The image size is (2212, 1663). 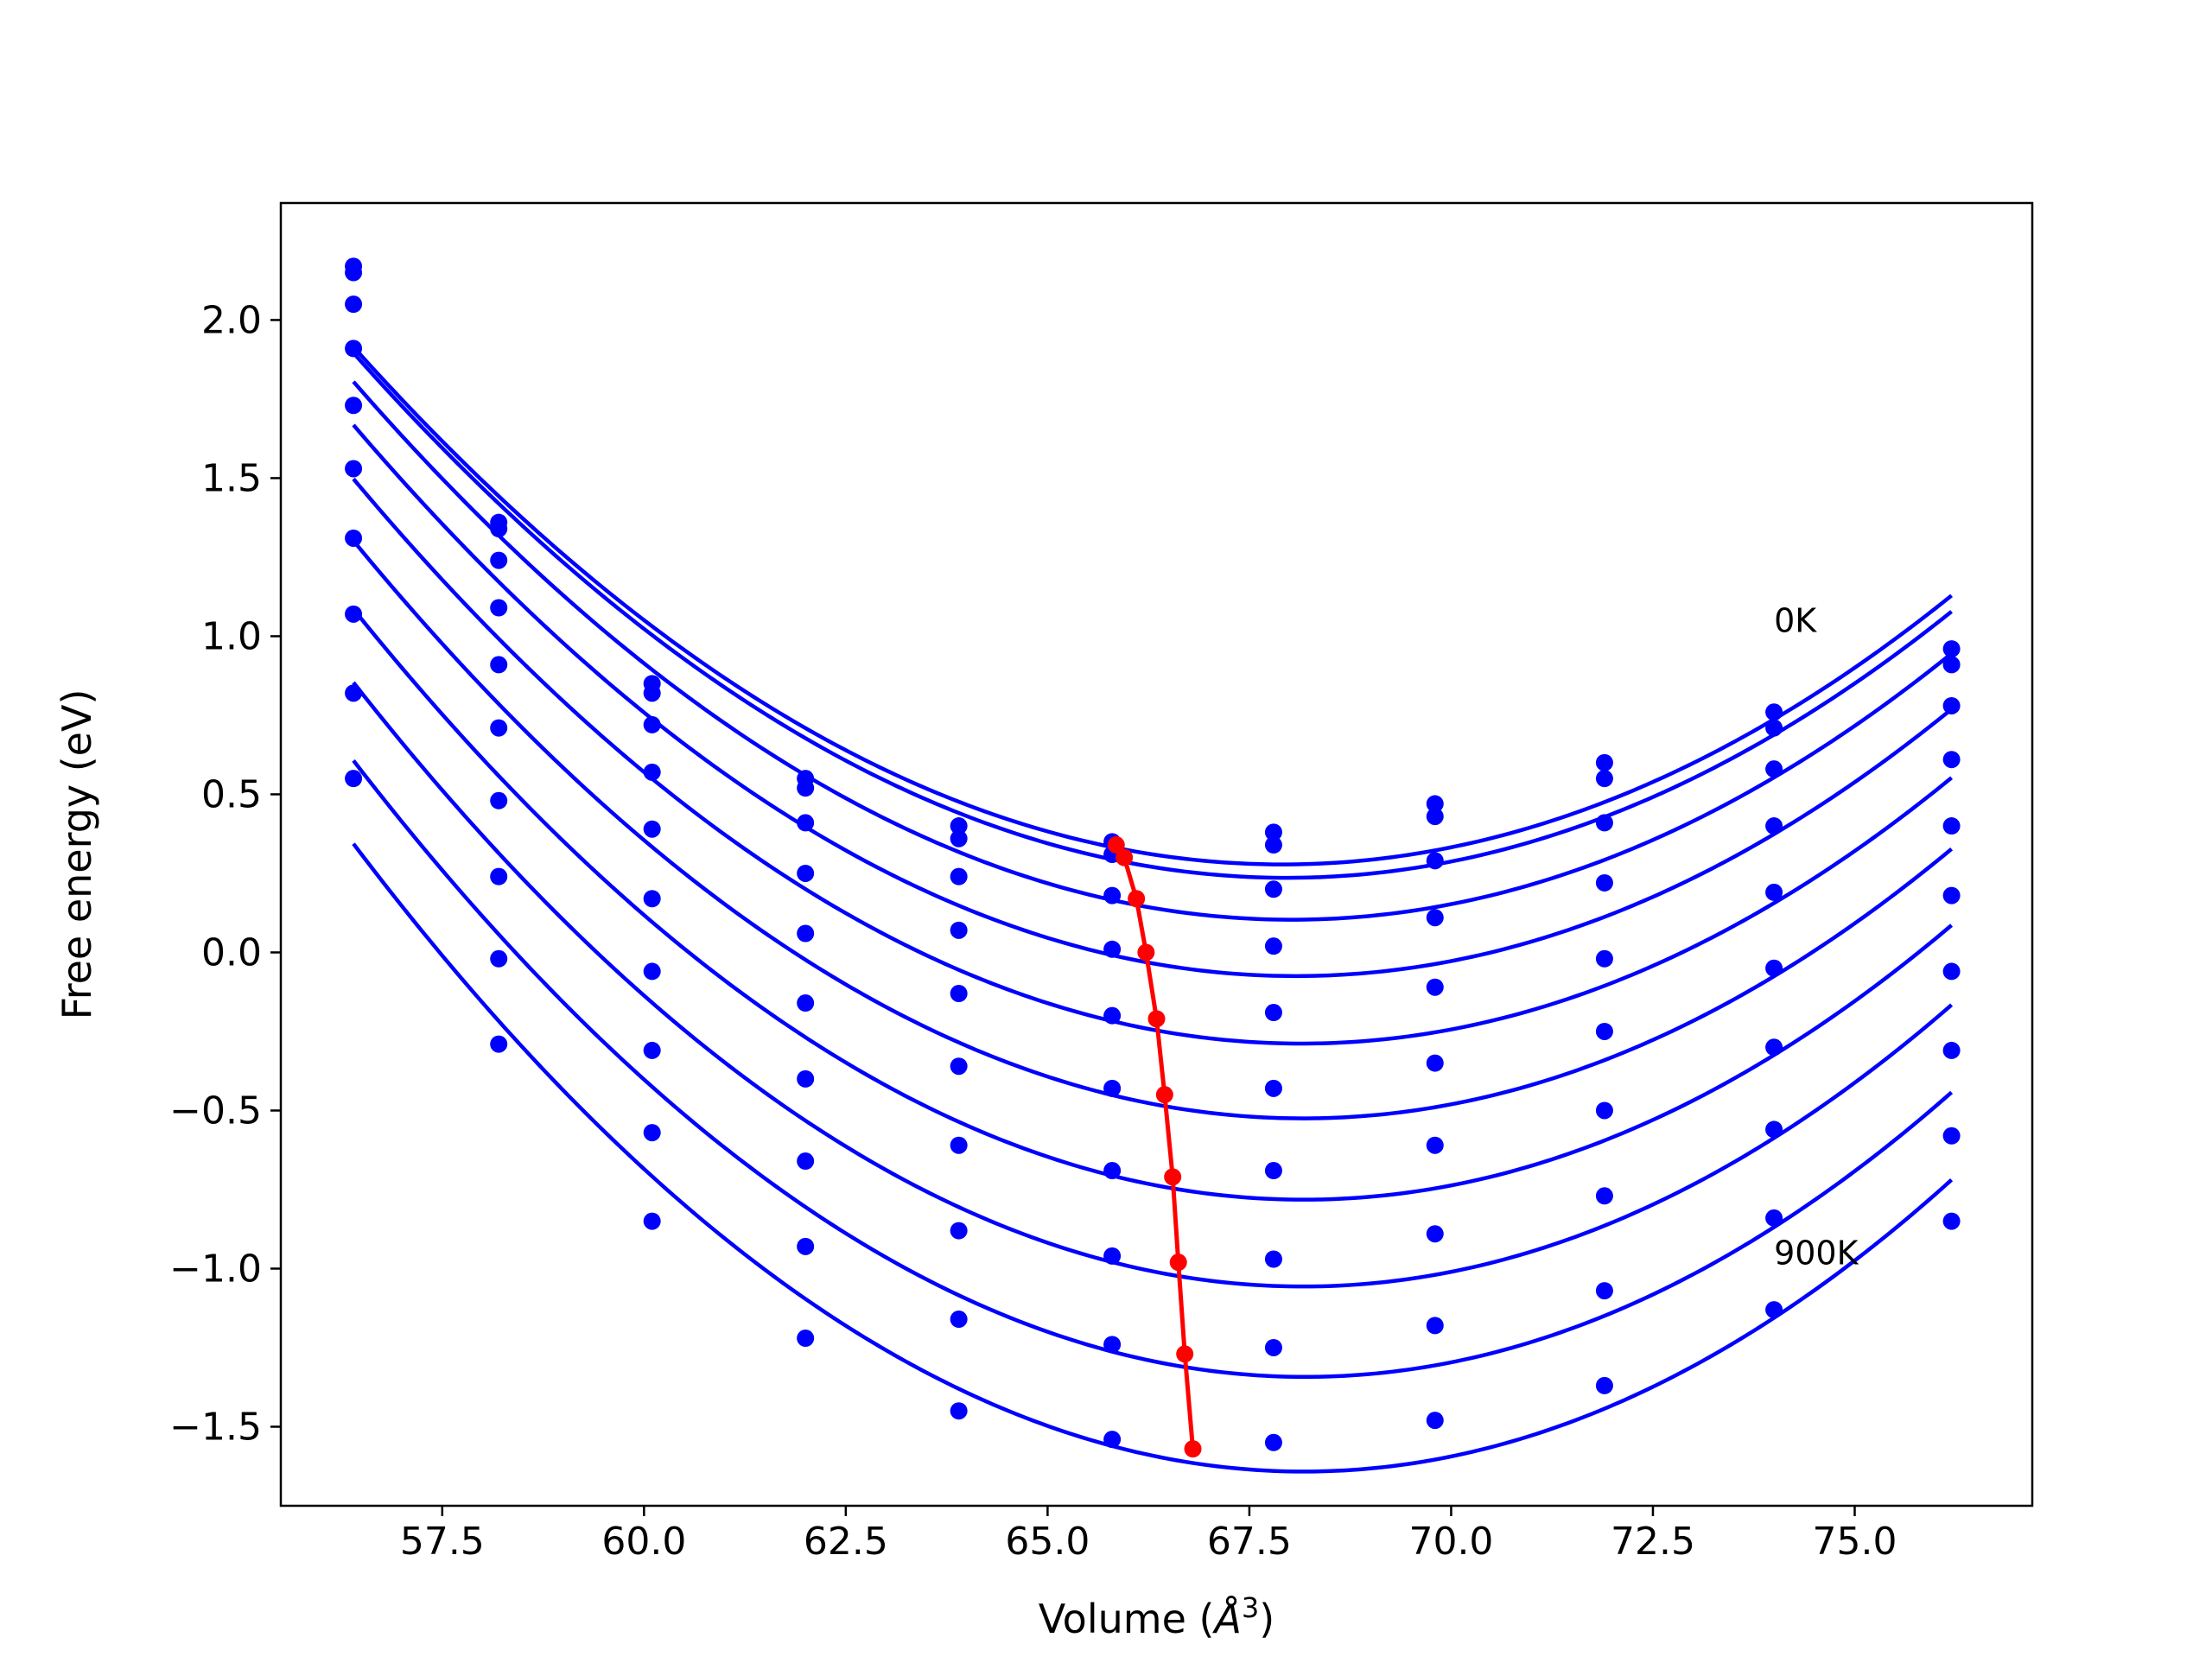 I want to click on x-tick-label: 57.5, so click(x=442, y=1542).